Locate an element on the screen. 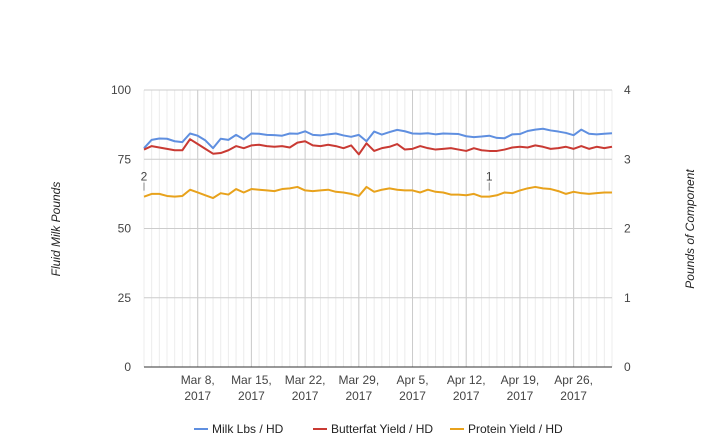 This screenshot has width=718, height=444. x-tick-label: Mar 8, 2017 is located at coordinates (198, 388).